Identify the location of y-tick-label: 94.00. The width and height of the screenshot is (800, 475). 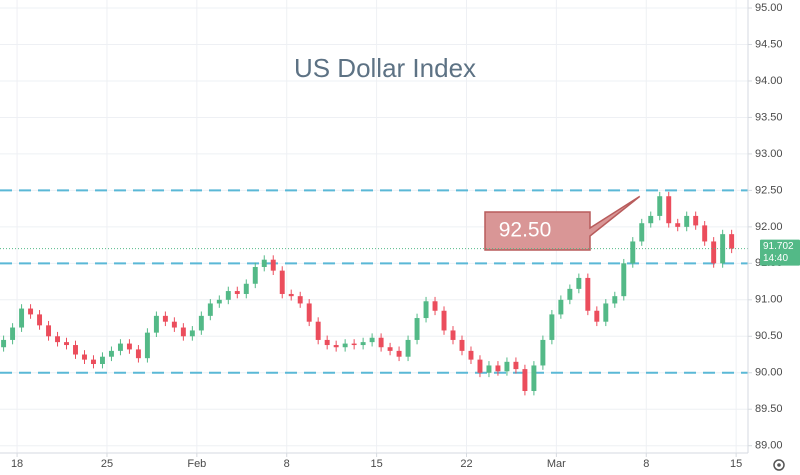
(769, 81).